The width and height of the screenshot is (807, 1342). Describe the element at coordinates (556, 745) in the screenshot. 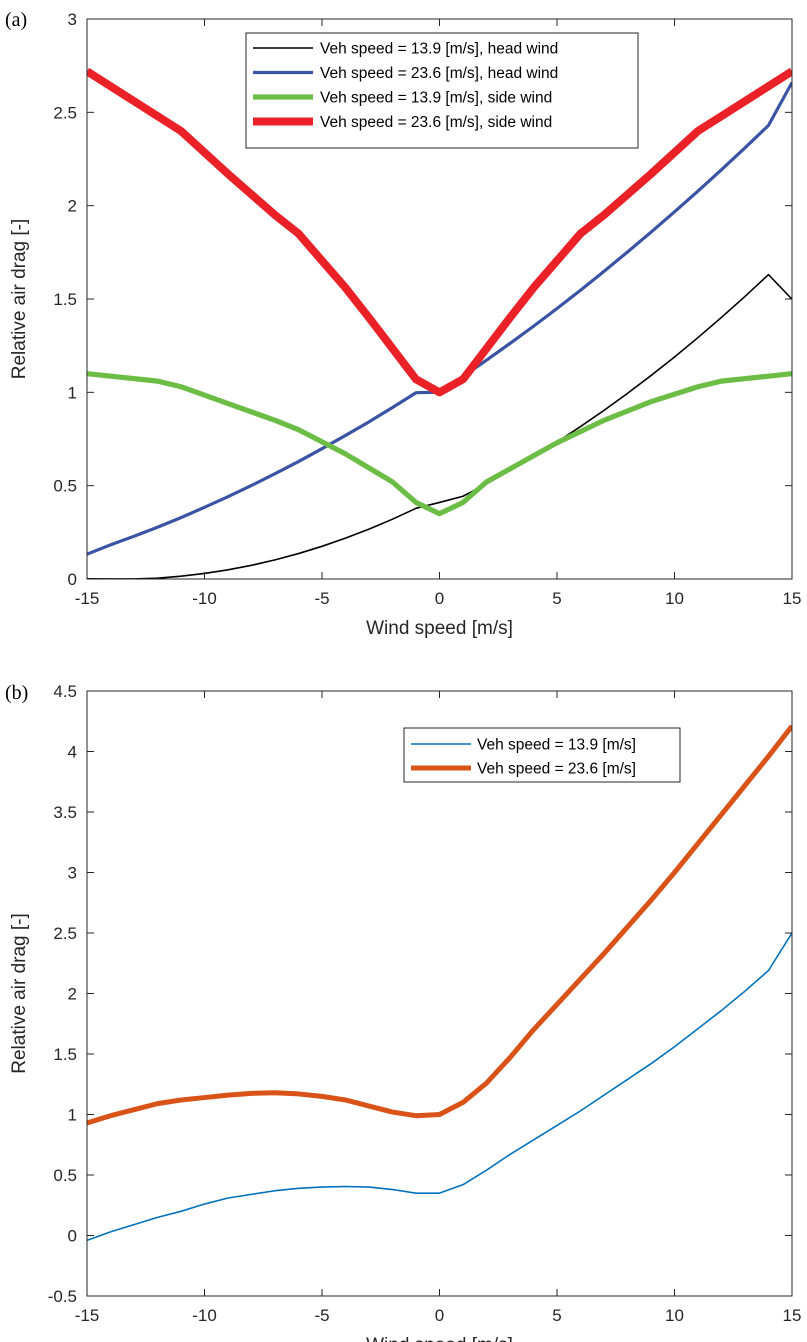

I see `legend-entry-1: Veh speed = 13.9 [m/s]` at that location.